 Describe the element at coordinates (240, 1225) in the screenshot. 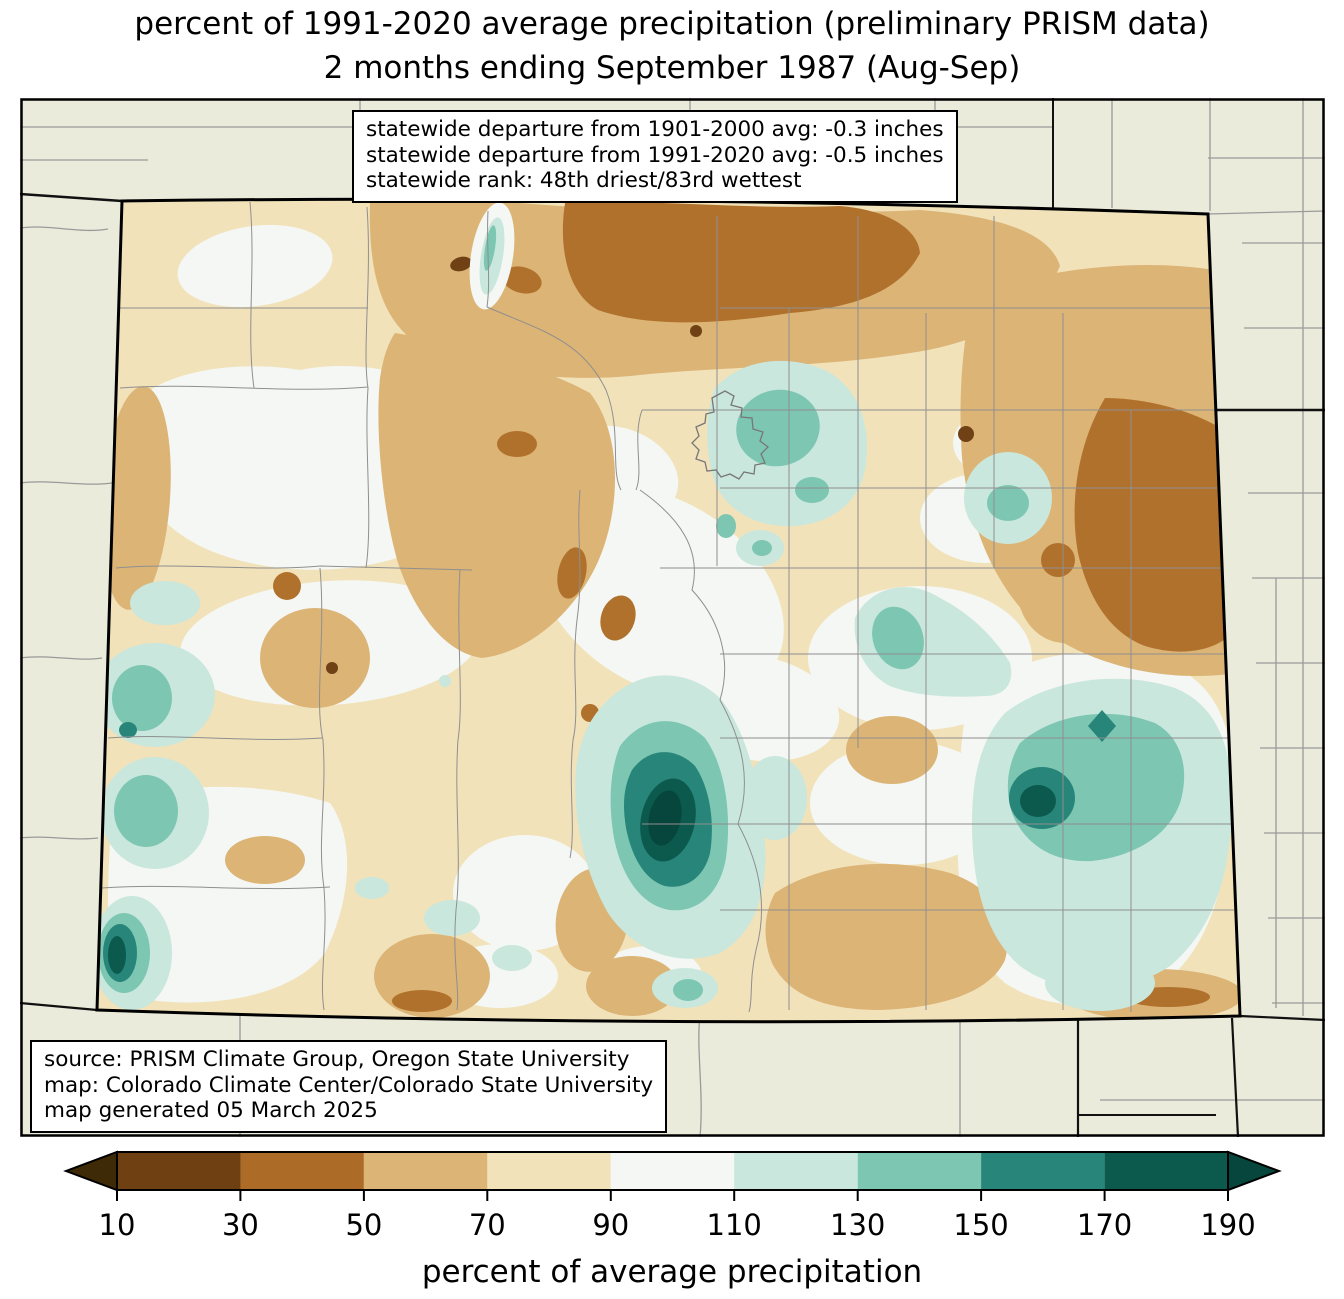

I see `colorbar-tick-label: 30` at that location.